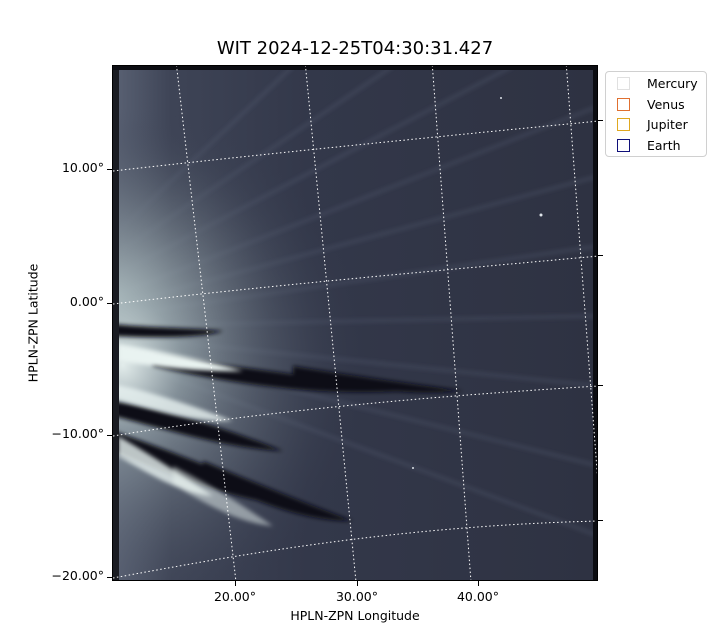 The image size is (720, 640). I want to click on legend-label: Jupiter, so click(667, 124).